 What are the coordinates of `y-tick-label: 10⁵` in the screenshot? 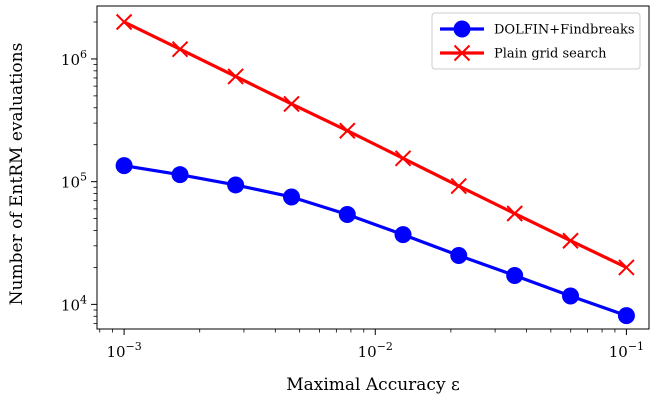 It's located at (74, 181).